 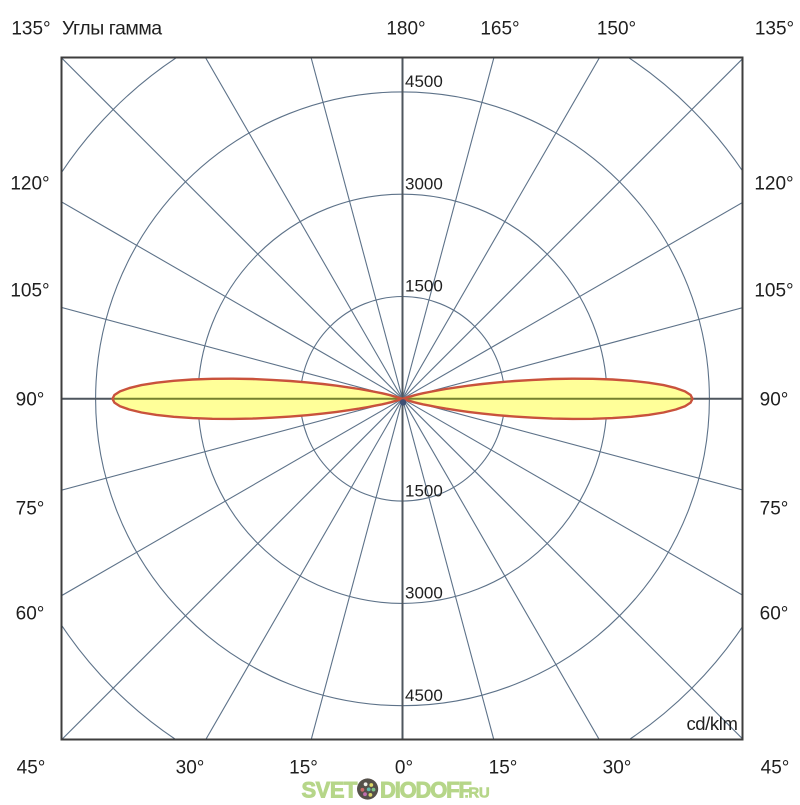 I want to click on svg-text: 150°, so click(x=616, y=29).